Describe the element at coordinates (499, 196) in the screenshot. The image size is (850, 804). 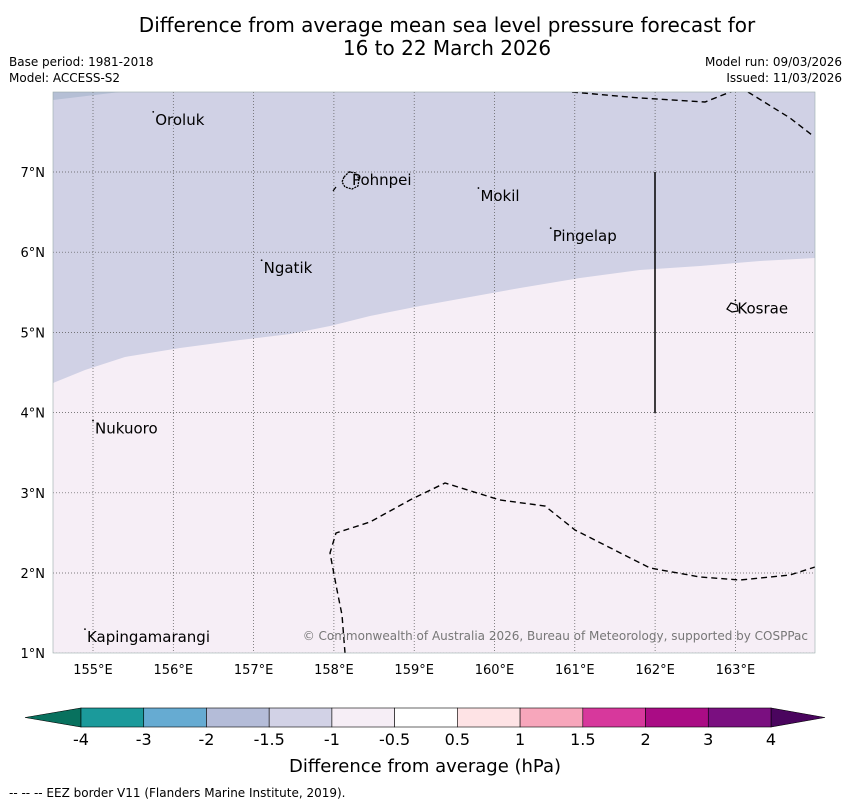
I see `place-label: Mokil` at that location.